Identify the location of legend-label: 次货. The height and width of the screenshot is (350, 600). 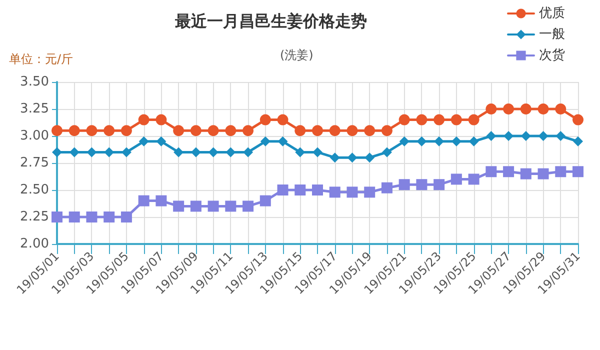
(552, 55).